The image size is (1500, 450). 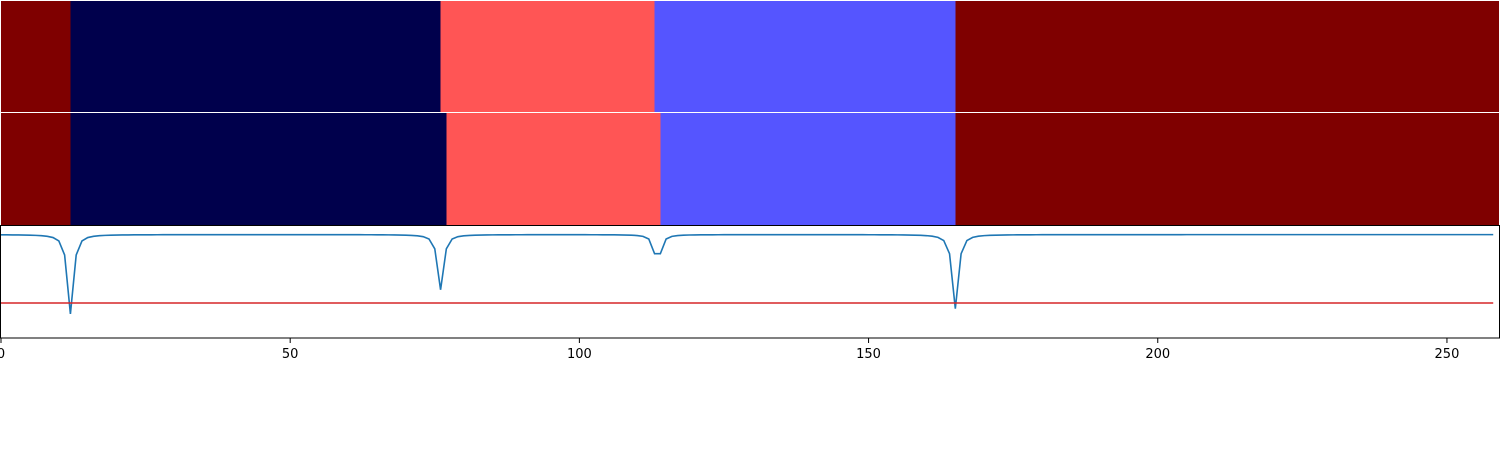 I want to click on x-tick-label: 0, so click(x=2, y=354).